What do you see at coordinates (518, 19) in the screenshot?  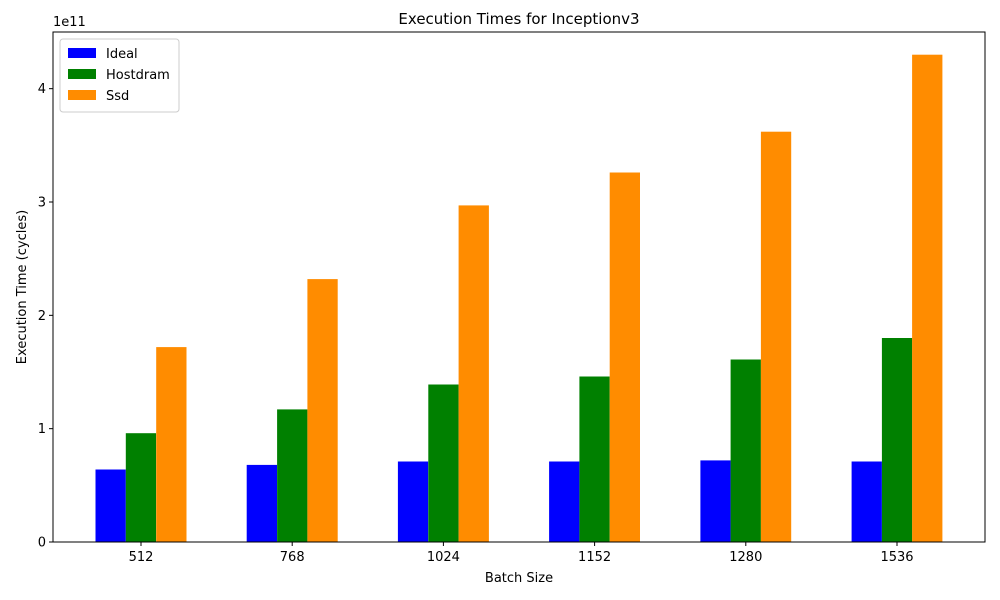 I see `chart-title: Execution Times for Inceptionv3` at bounding box center [518, 19].